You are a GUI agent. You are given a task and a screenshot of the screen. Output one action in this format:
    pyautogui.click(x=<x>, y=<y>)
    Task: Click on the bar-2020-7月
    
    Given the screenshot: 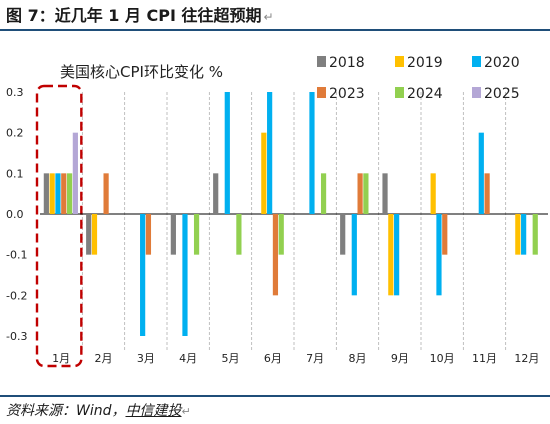 What is the action you would take?
    pyautogui.click(x=312, y=153)
    